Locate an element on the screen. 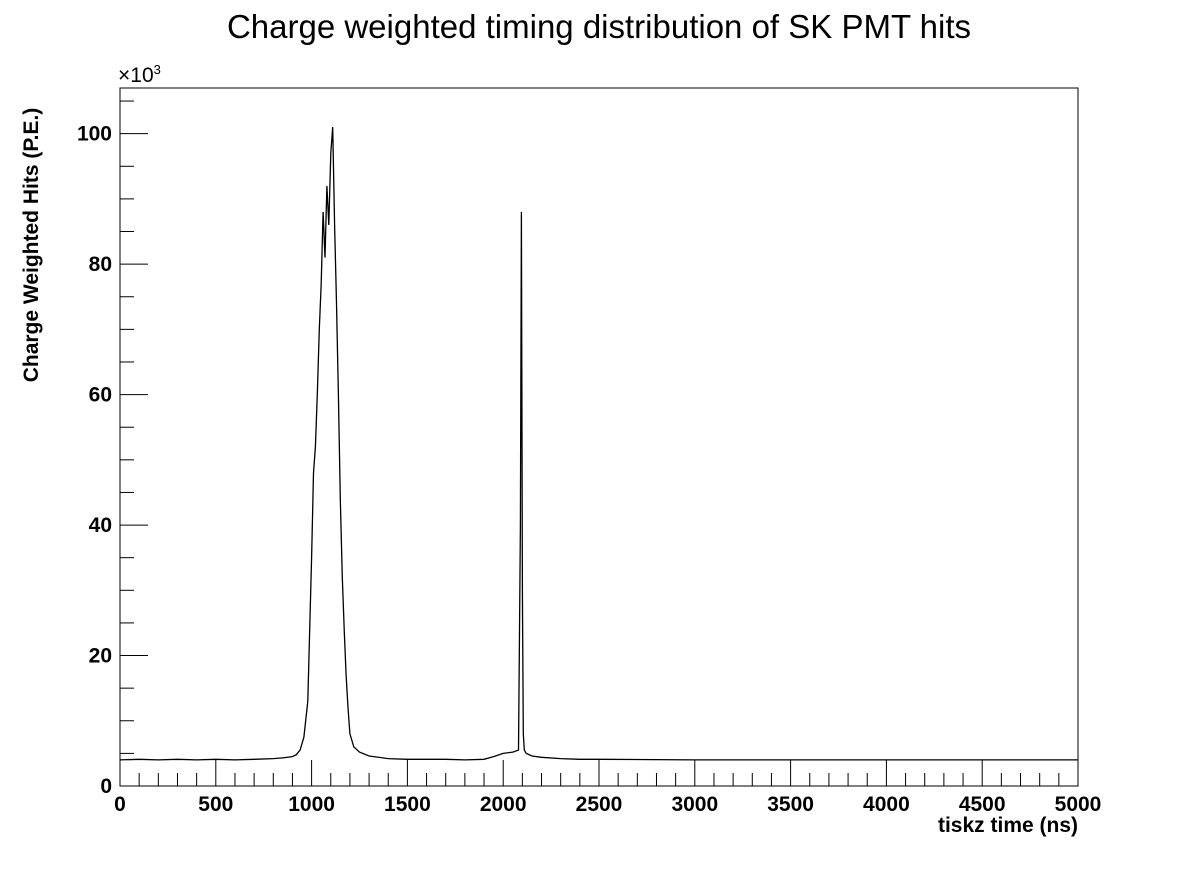 Image resolution: width=1198 pixels, height=874 pixels. x-tick-label: 1000 is located at coordinates (311, 804).